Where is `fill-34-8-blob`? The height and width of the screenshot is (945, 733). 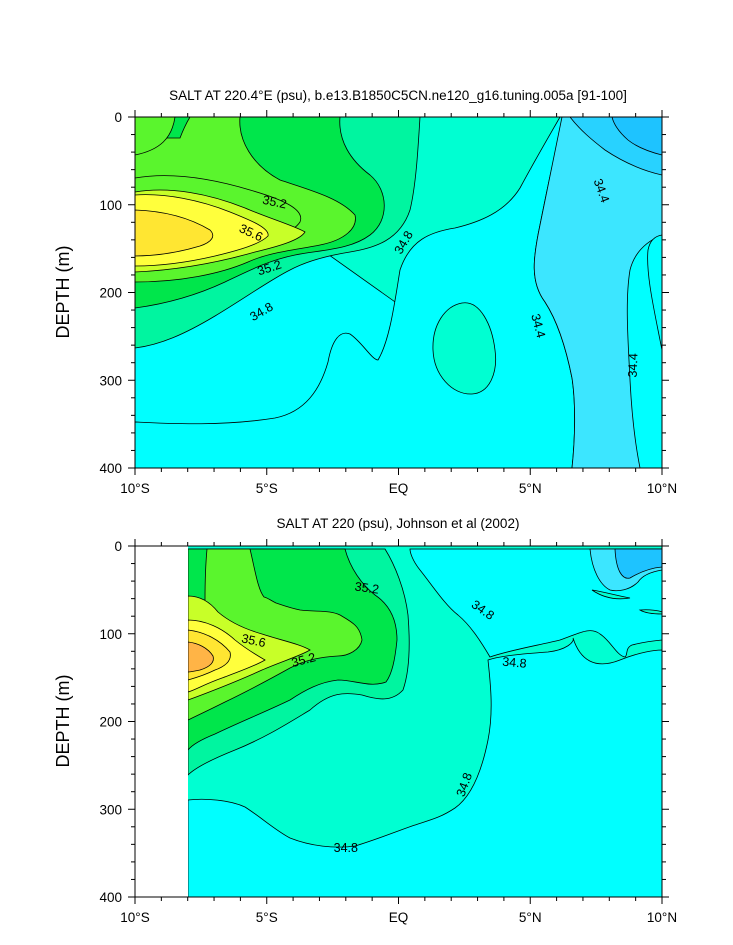 fill-34-8-blob is located at coordinates (464, 348).